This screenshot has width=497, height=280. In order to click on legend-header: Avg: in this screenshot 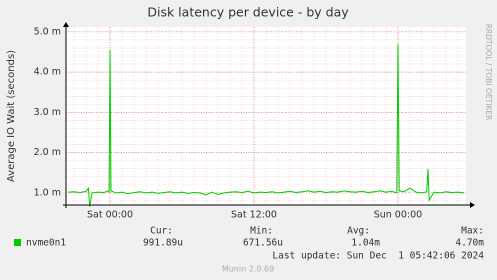, I will do `click(358, 231)`.